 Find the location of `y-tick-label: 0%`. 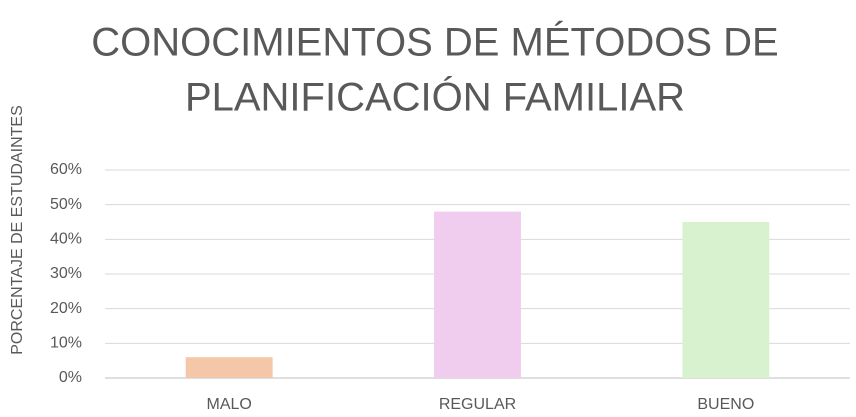

y-tick-label: 0% is located at coordinates (70, 377).